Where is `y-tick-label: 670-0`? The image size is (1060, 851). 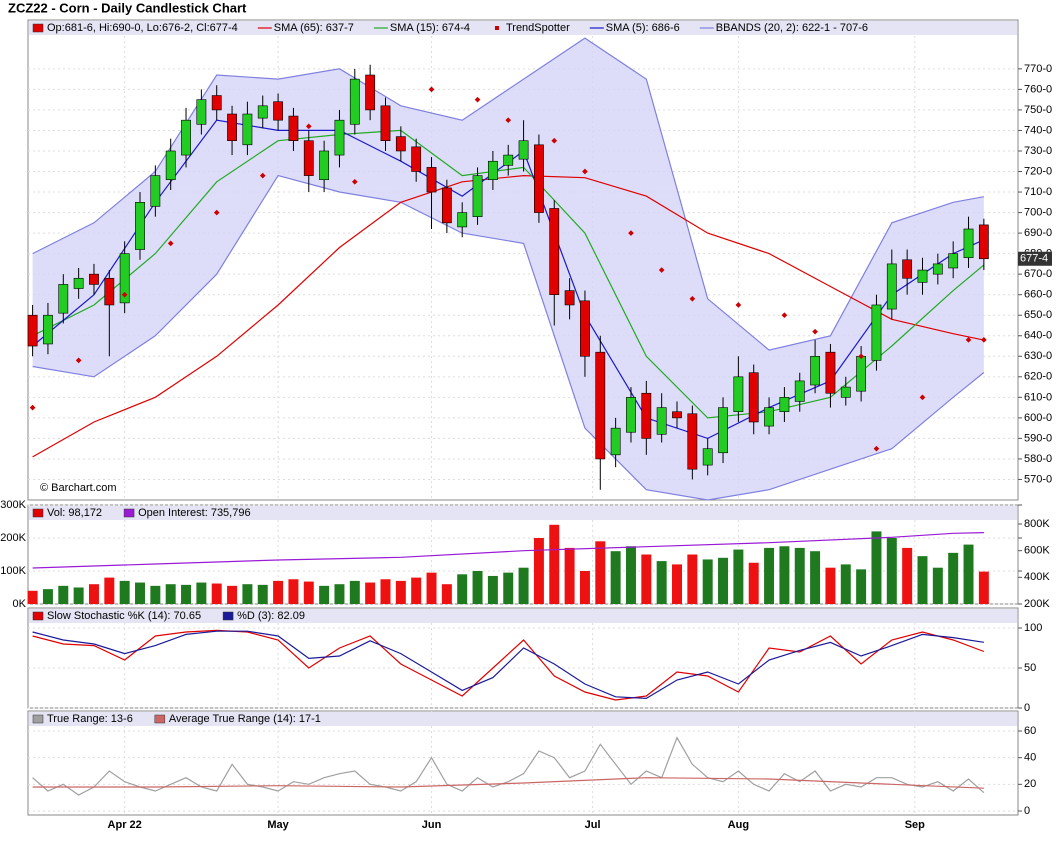
y-tick-label: 670-0 is located at coordinates (1038, 274).